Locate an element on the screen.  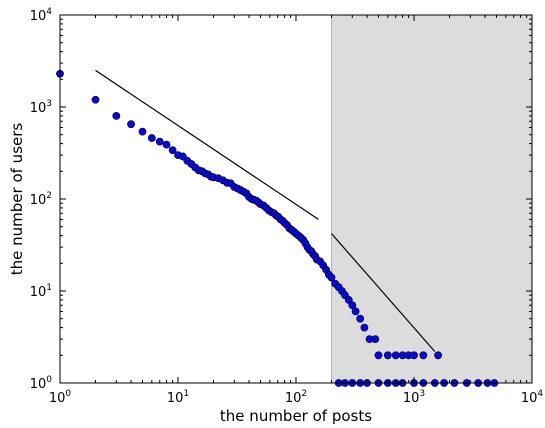
x-tick-label: 104 is located at coordinates (532, 397).